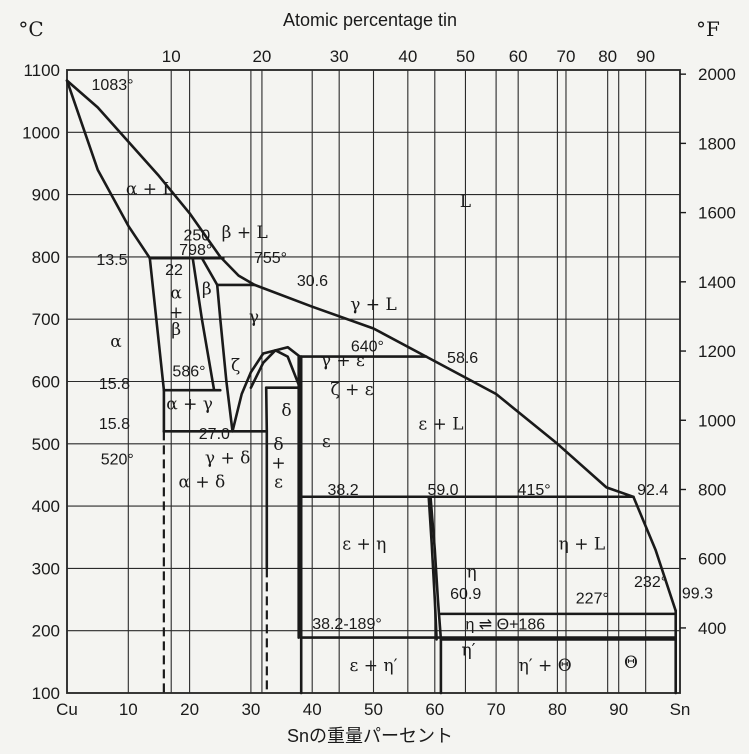 This screenshot has height=754, width=749. What do you see at coordinates (266, 478) in the screenshot?
I see `boundary-delta-phase` at bounding box center [266, 478].